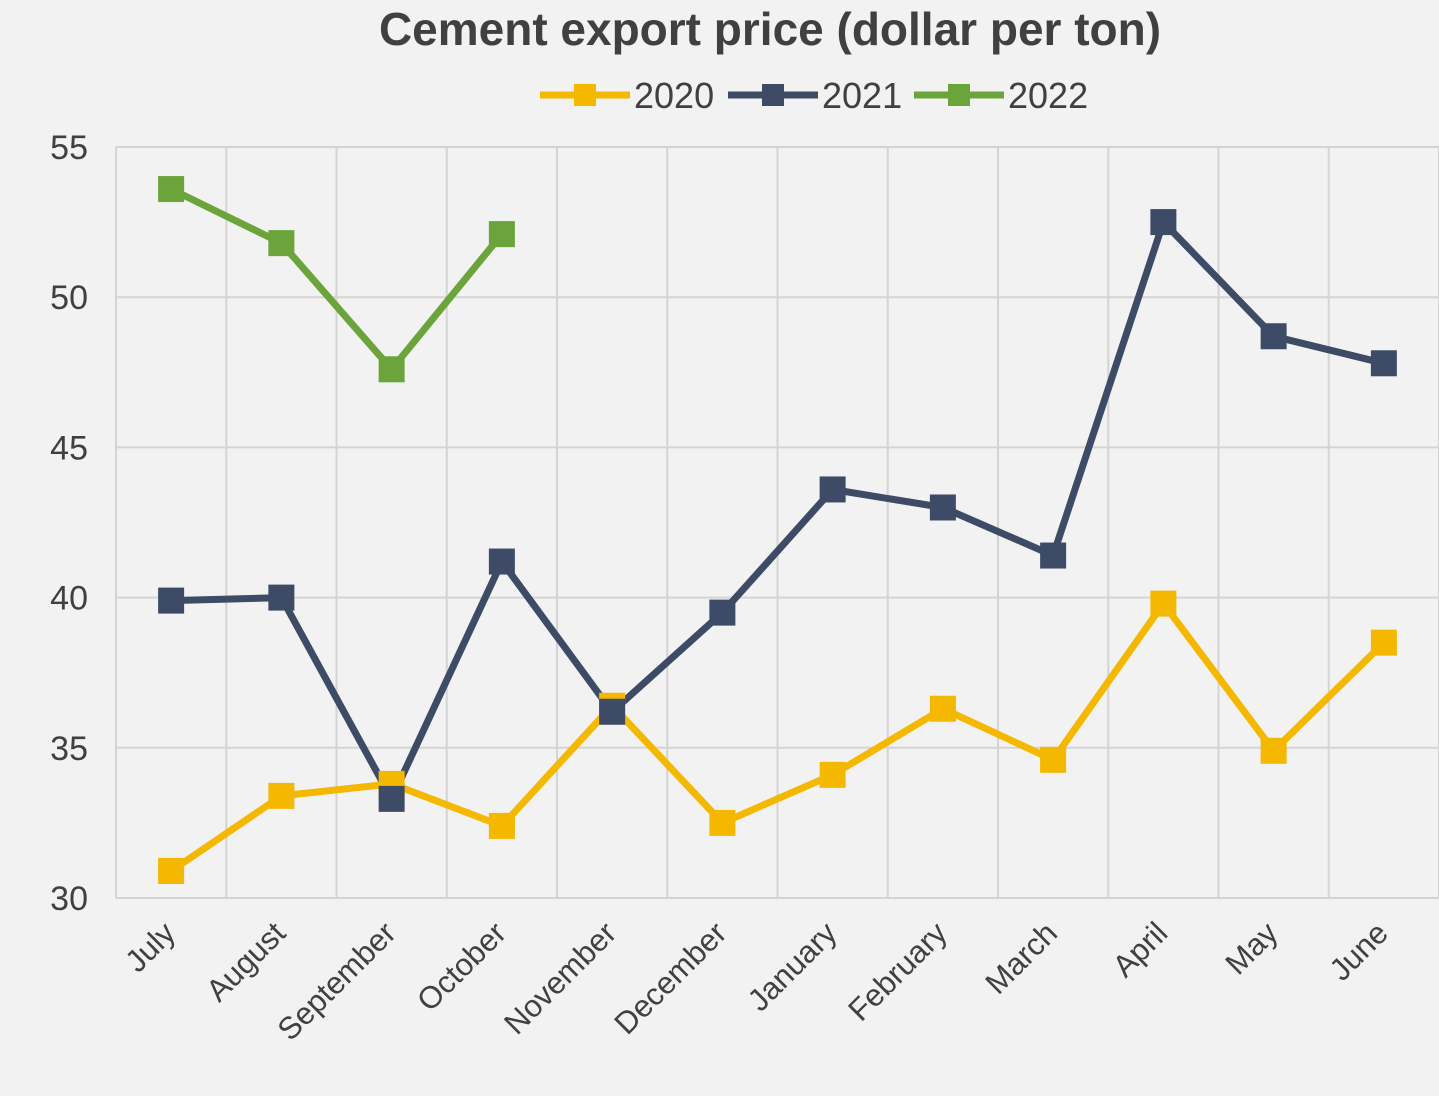 Image resolution: width=1439 pixels, height=1096 pixels. Describe the element at coordinates (69, 148) in the screenshot. I see `y-tick-label: 55` at that location.